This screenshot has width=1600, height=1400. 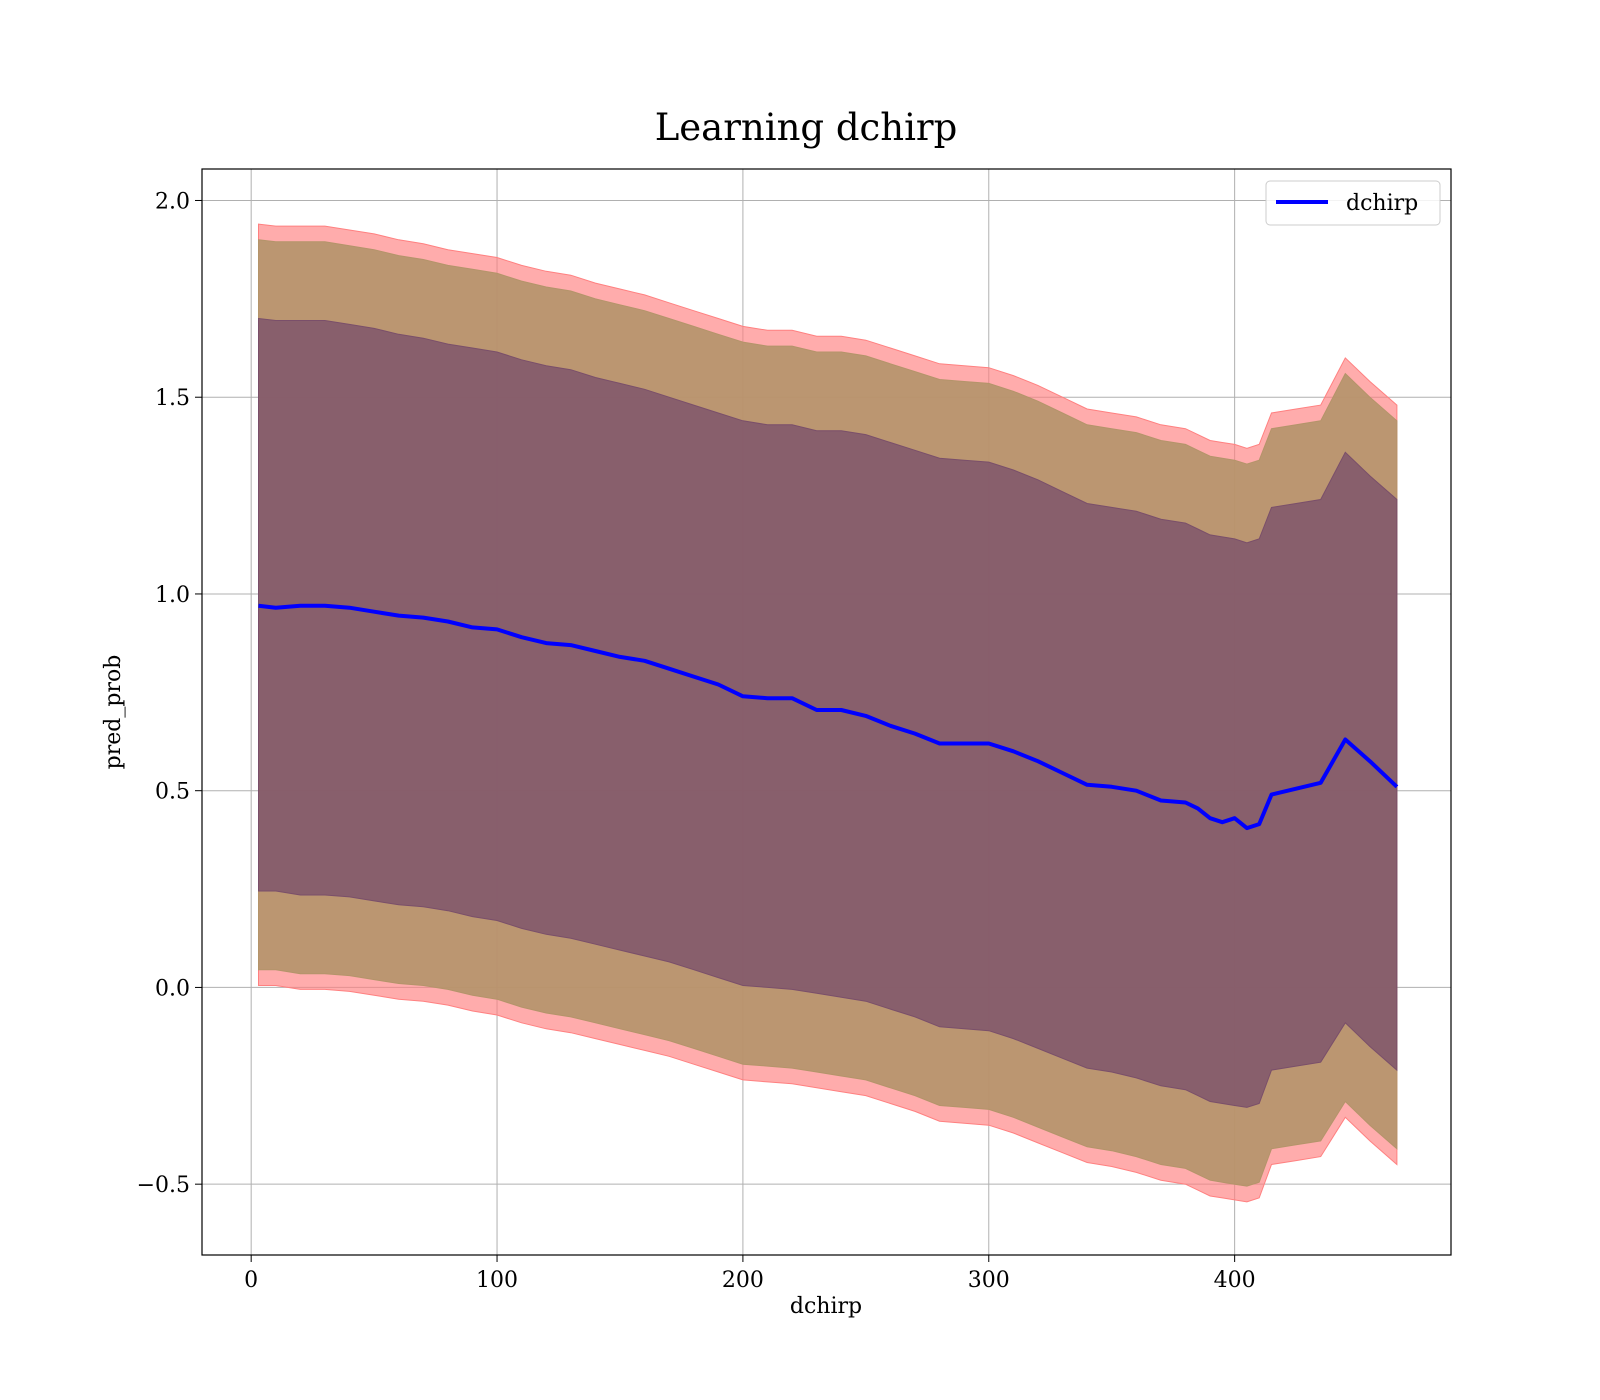 I want to click on legend-box, so click(x=1353, y=203).